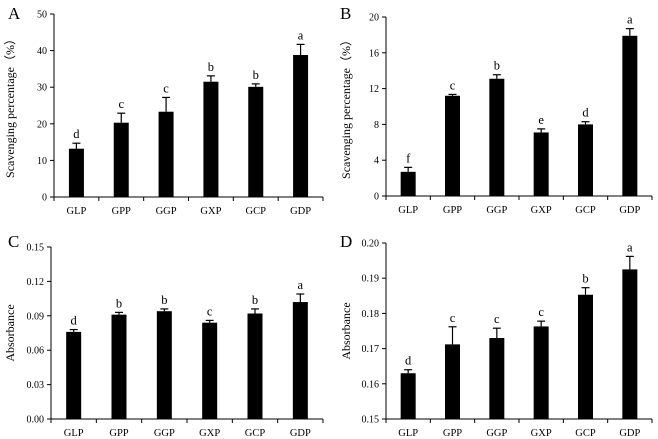 The height and width of the screenshot is (439, 658). I want to click on significance-letter-a: a, so click(301, 35).